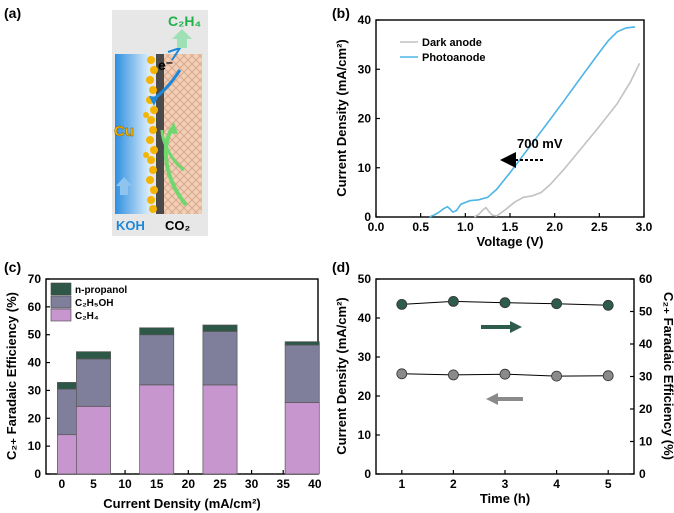 Image resolution: width=674 pixels, height=513 pixels. Describe the element at coordinates (554, 227) in the screenshot. I see `chart-b-xtick-label: 2.0` at that location.